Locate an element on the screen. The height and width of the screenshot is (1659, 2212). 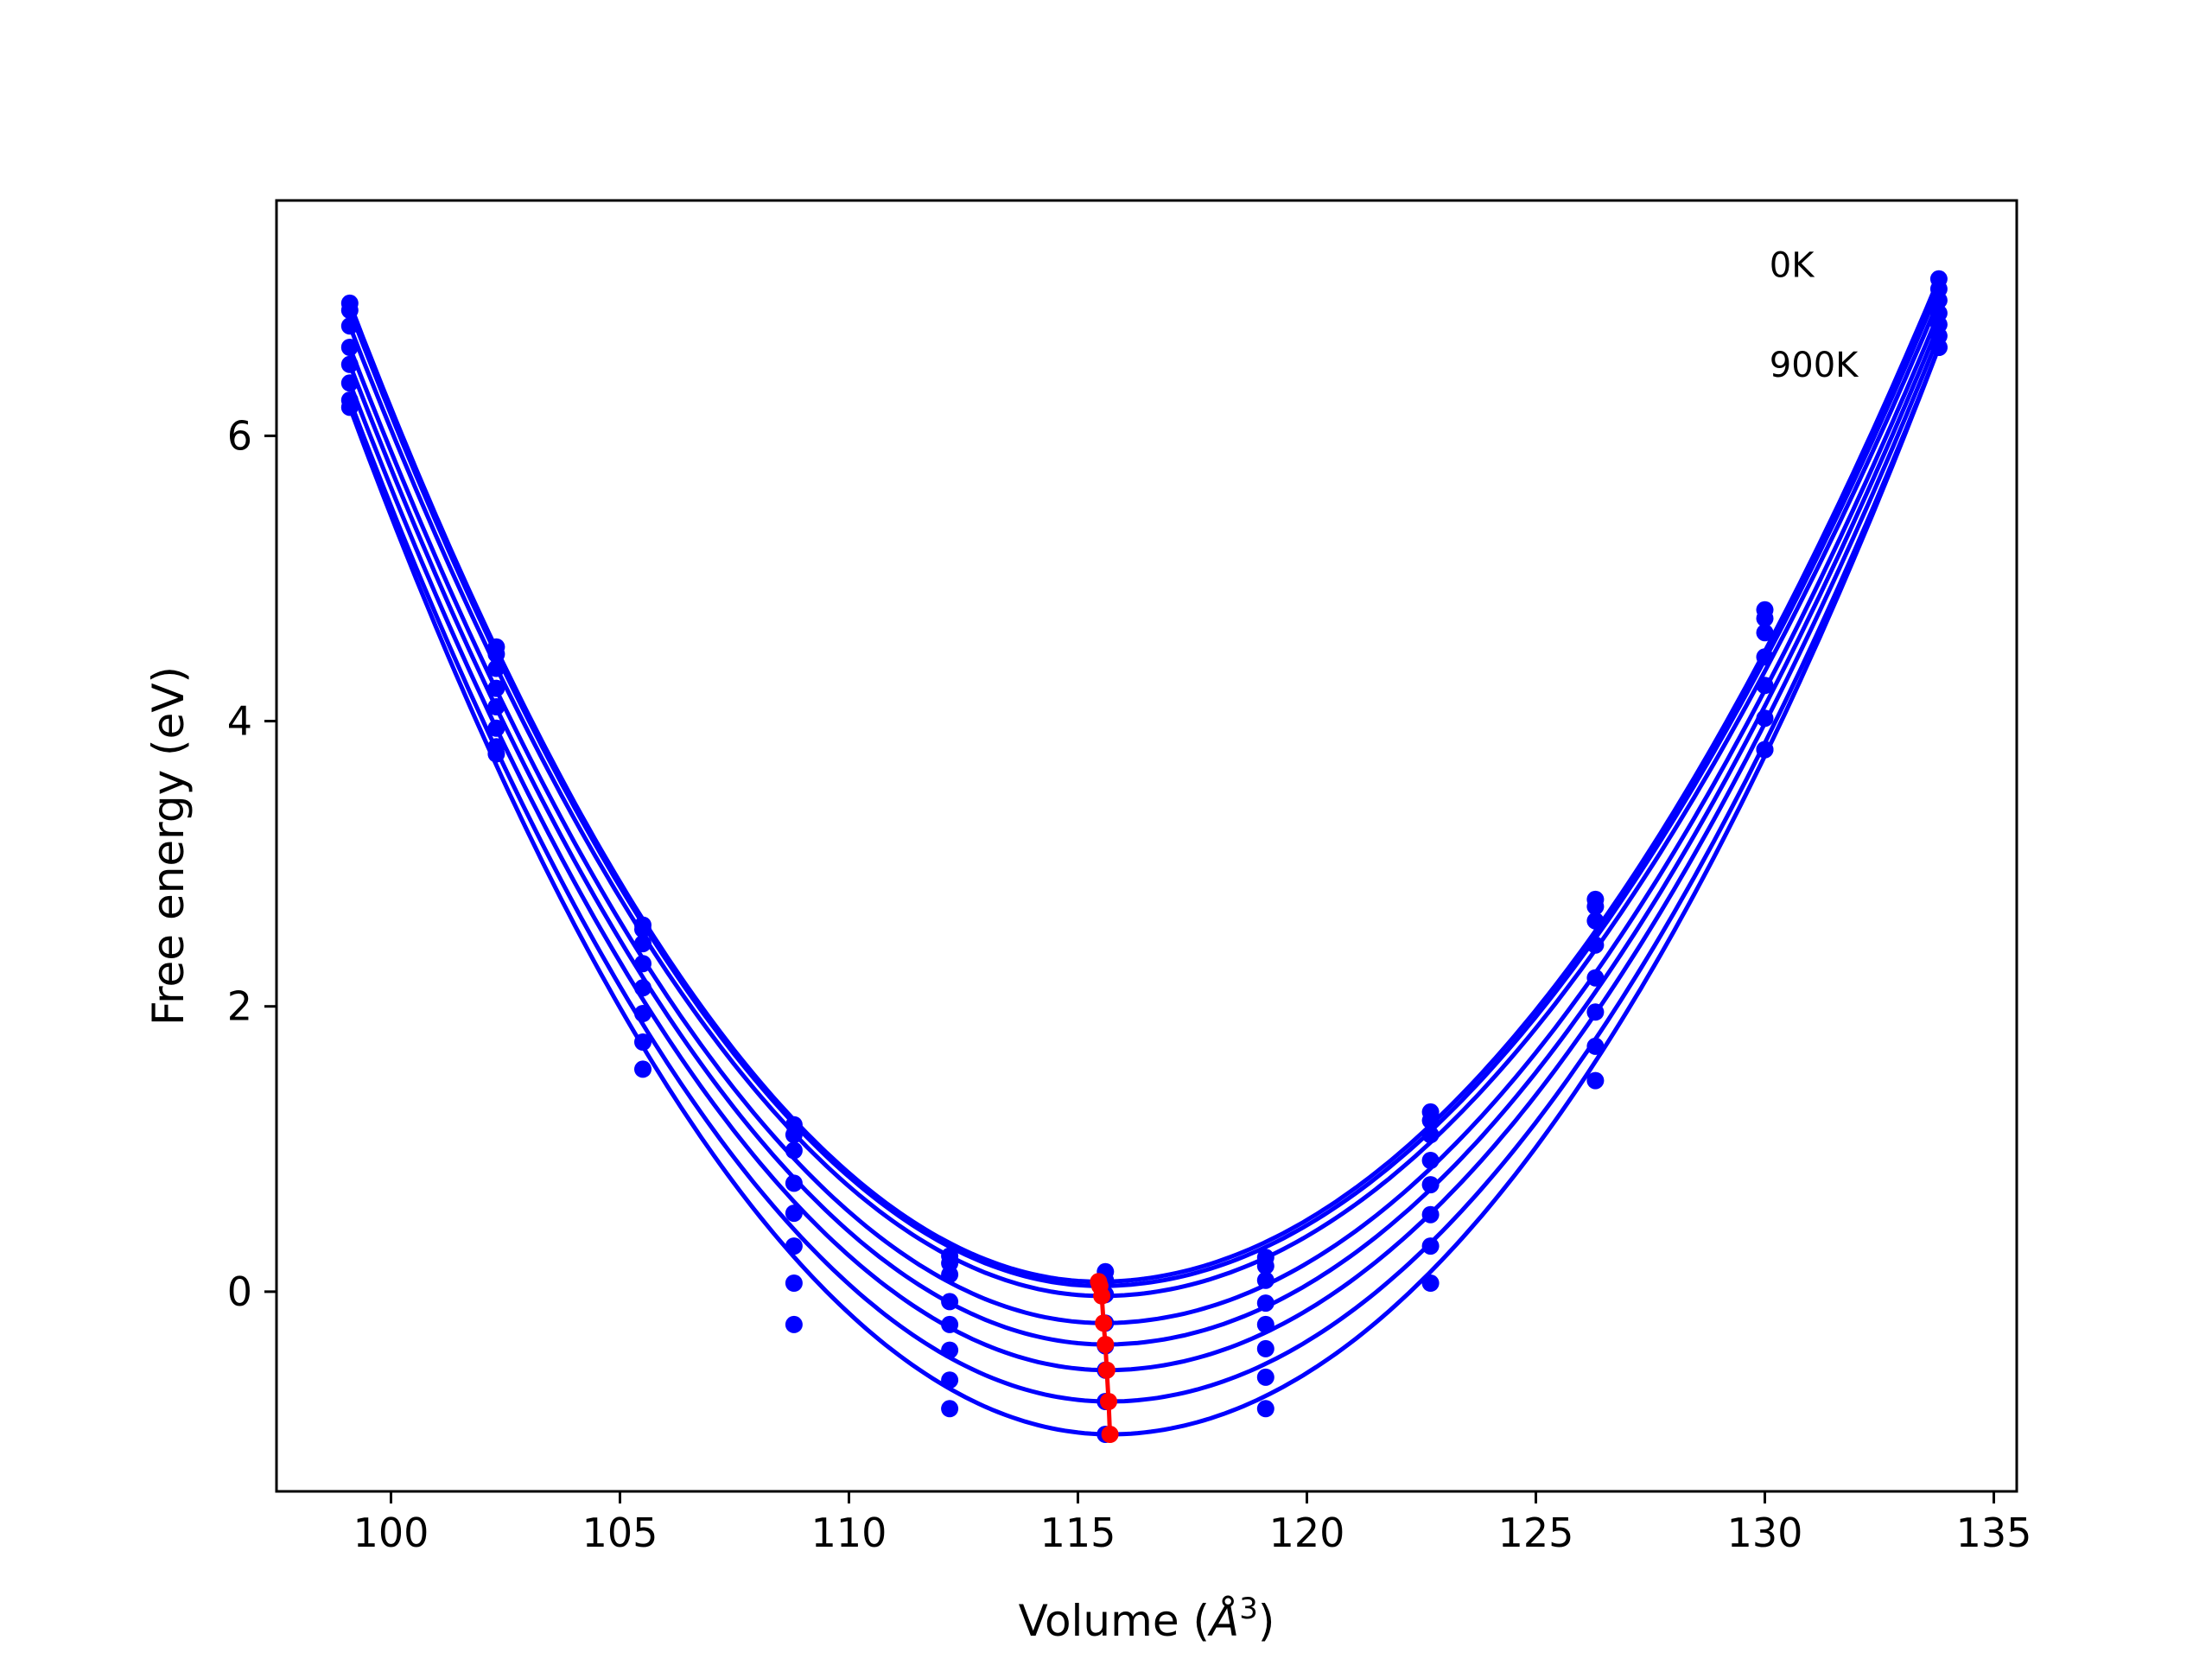
x-tick-label: 120 is located at coordinates (1307, 1533).